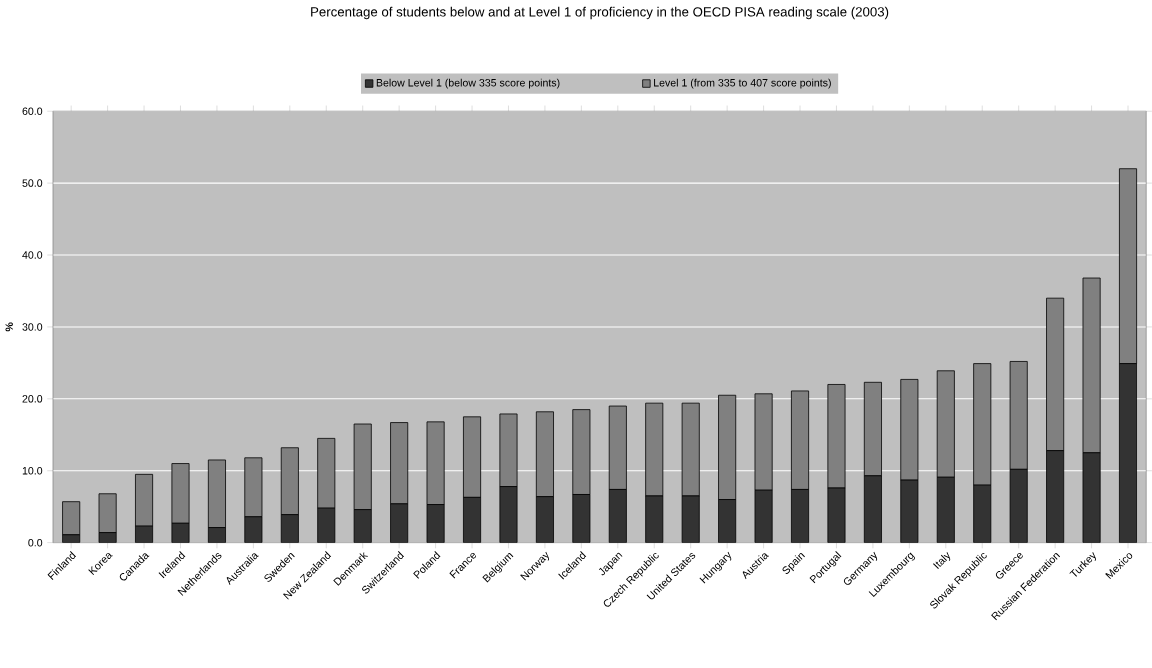  I want to click on y-tick-label: 40.0, so click(32, 255).